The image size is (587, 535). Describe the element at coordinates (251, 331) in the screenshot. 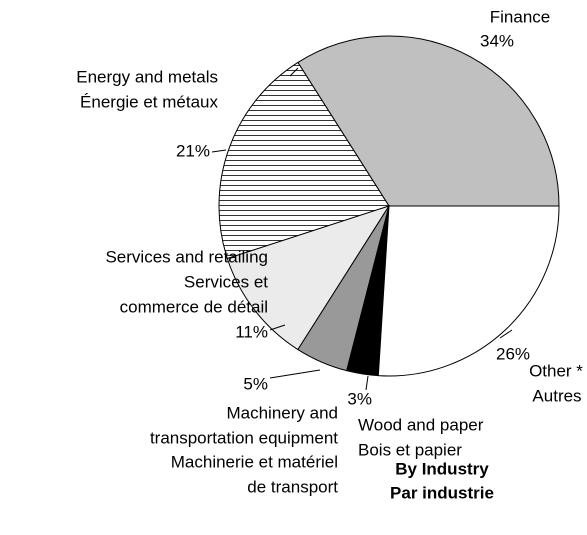

I see `value-label: 11%` at that location.